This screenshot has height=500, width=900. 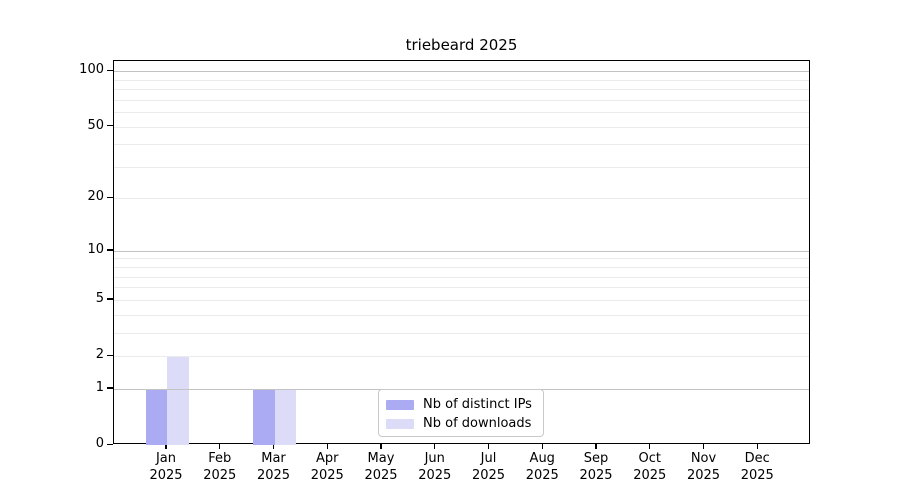 I want to click on bar-downloads-mar, so click(x=285, y=416).